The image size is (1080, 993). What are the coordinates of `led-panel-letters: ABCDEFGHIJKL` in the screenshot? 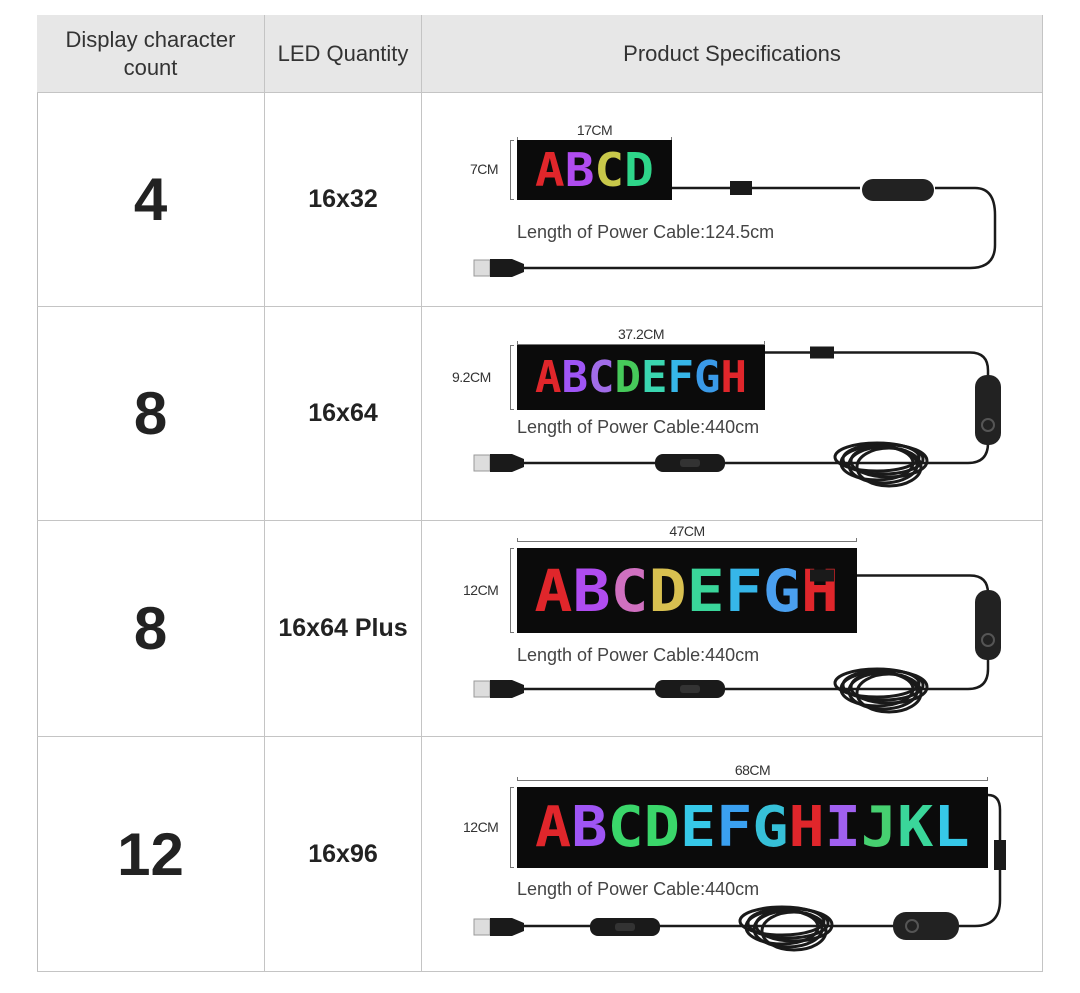 It's located at (752, 827).